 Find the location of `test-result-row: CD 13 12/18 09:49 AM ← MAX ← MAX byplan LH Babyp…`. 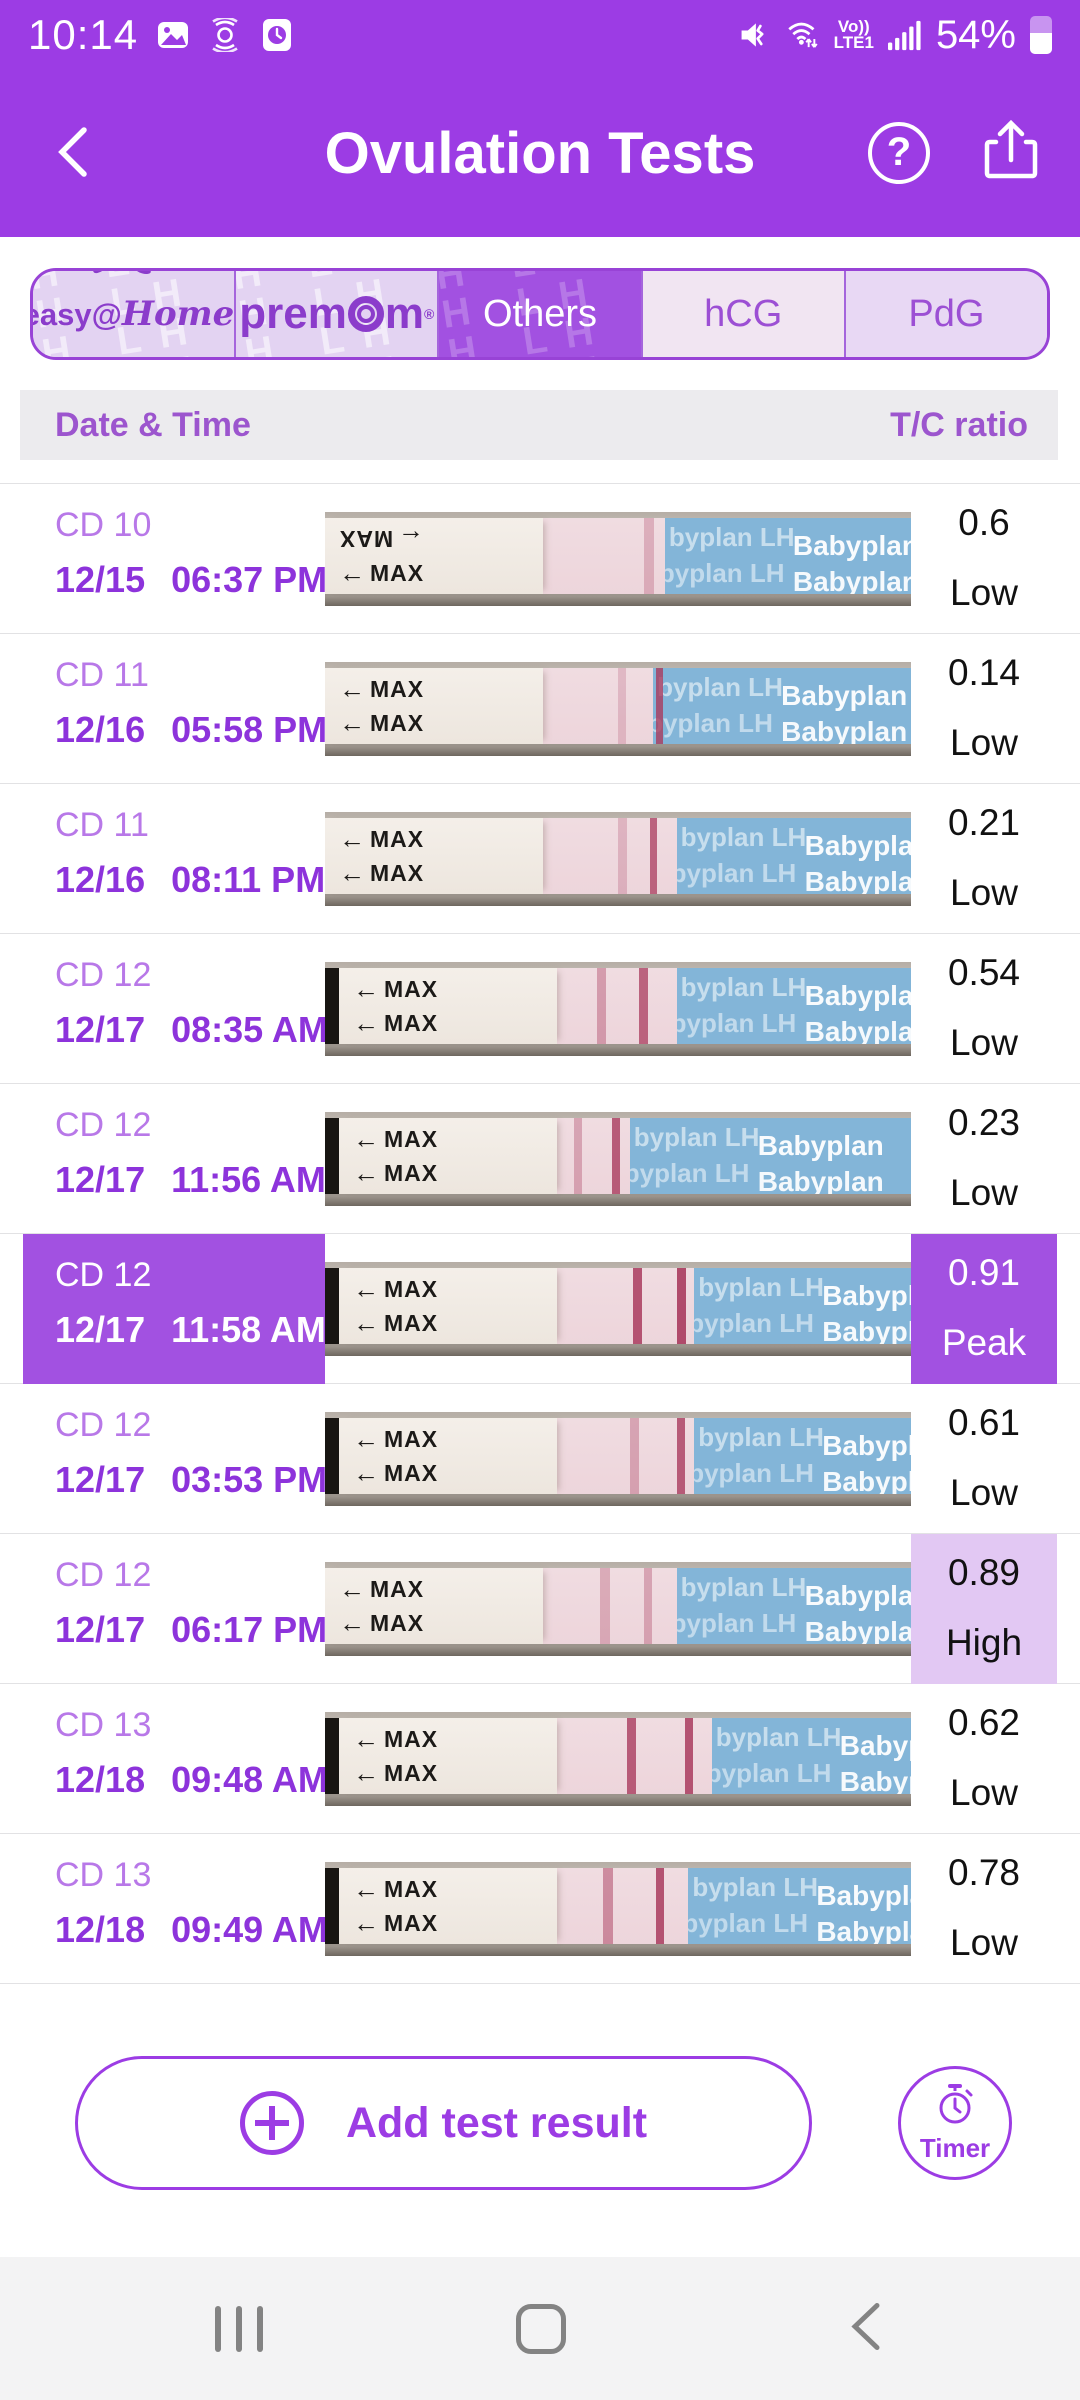

test-result-row: CD 13 12/18 09:49 AM ← MAX ← MAX byplan LH Babyp… is located at coordinates (540, 1909).